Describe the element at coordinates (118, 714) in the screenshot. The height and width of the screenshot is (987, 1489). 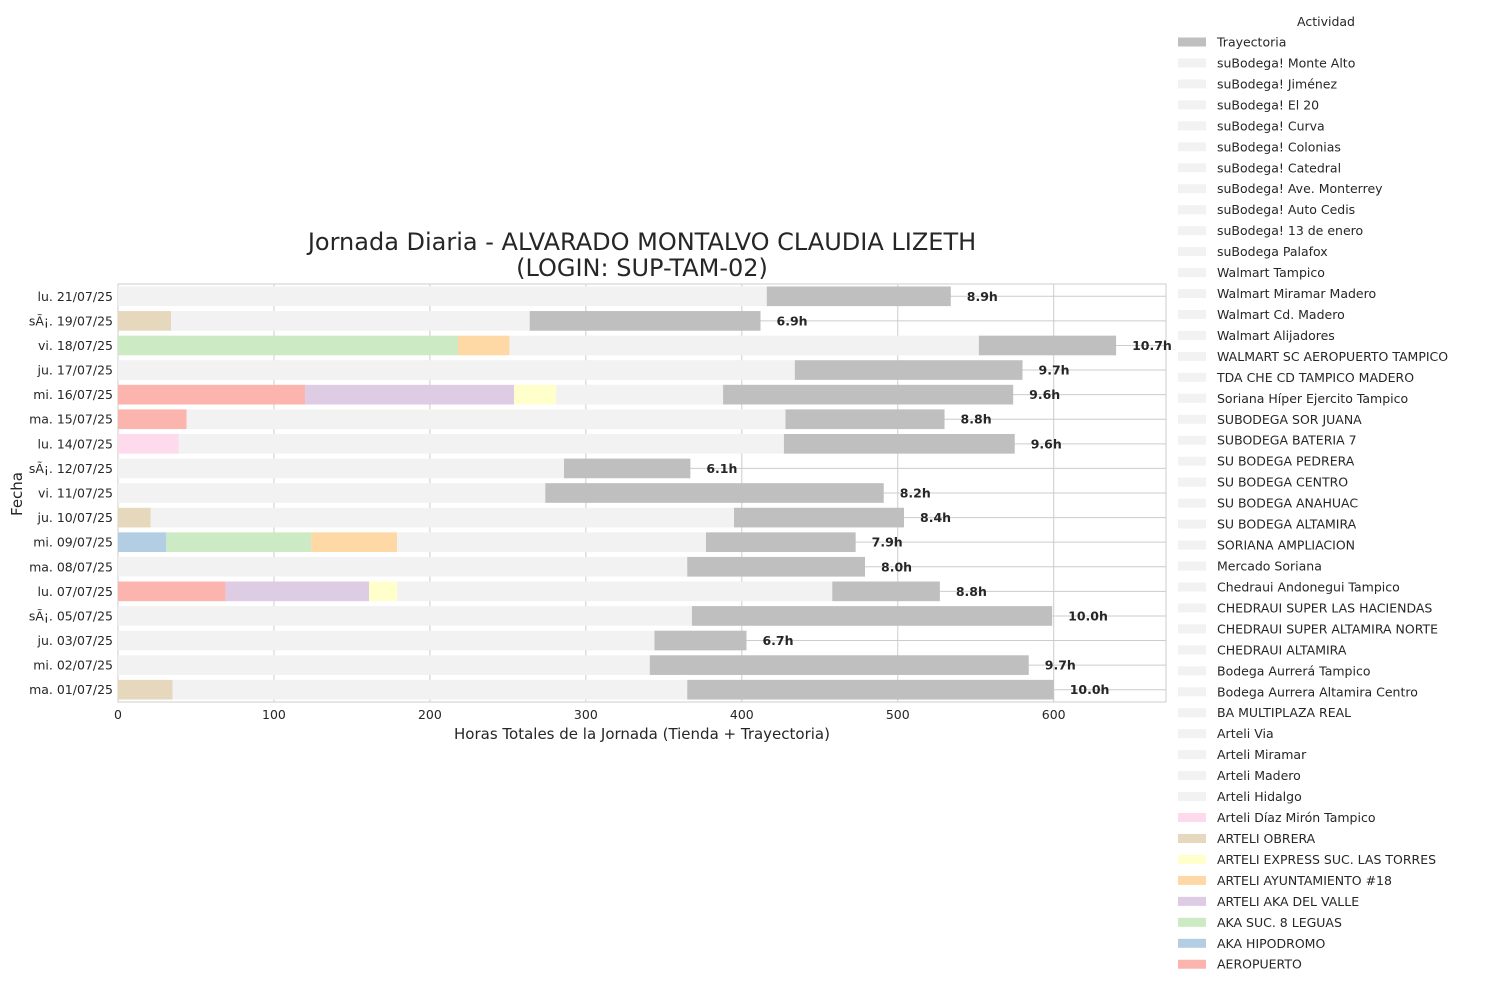
I see `x-tick-label: 0` at that location.